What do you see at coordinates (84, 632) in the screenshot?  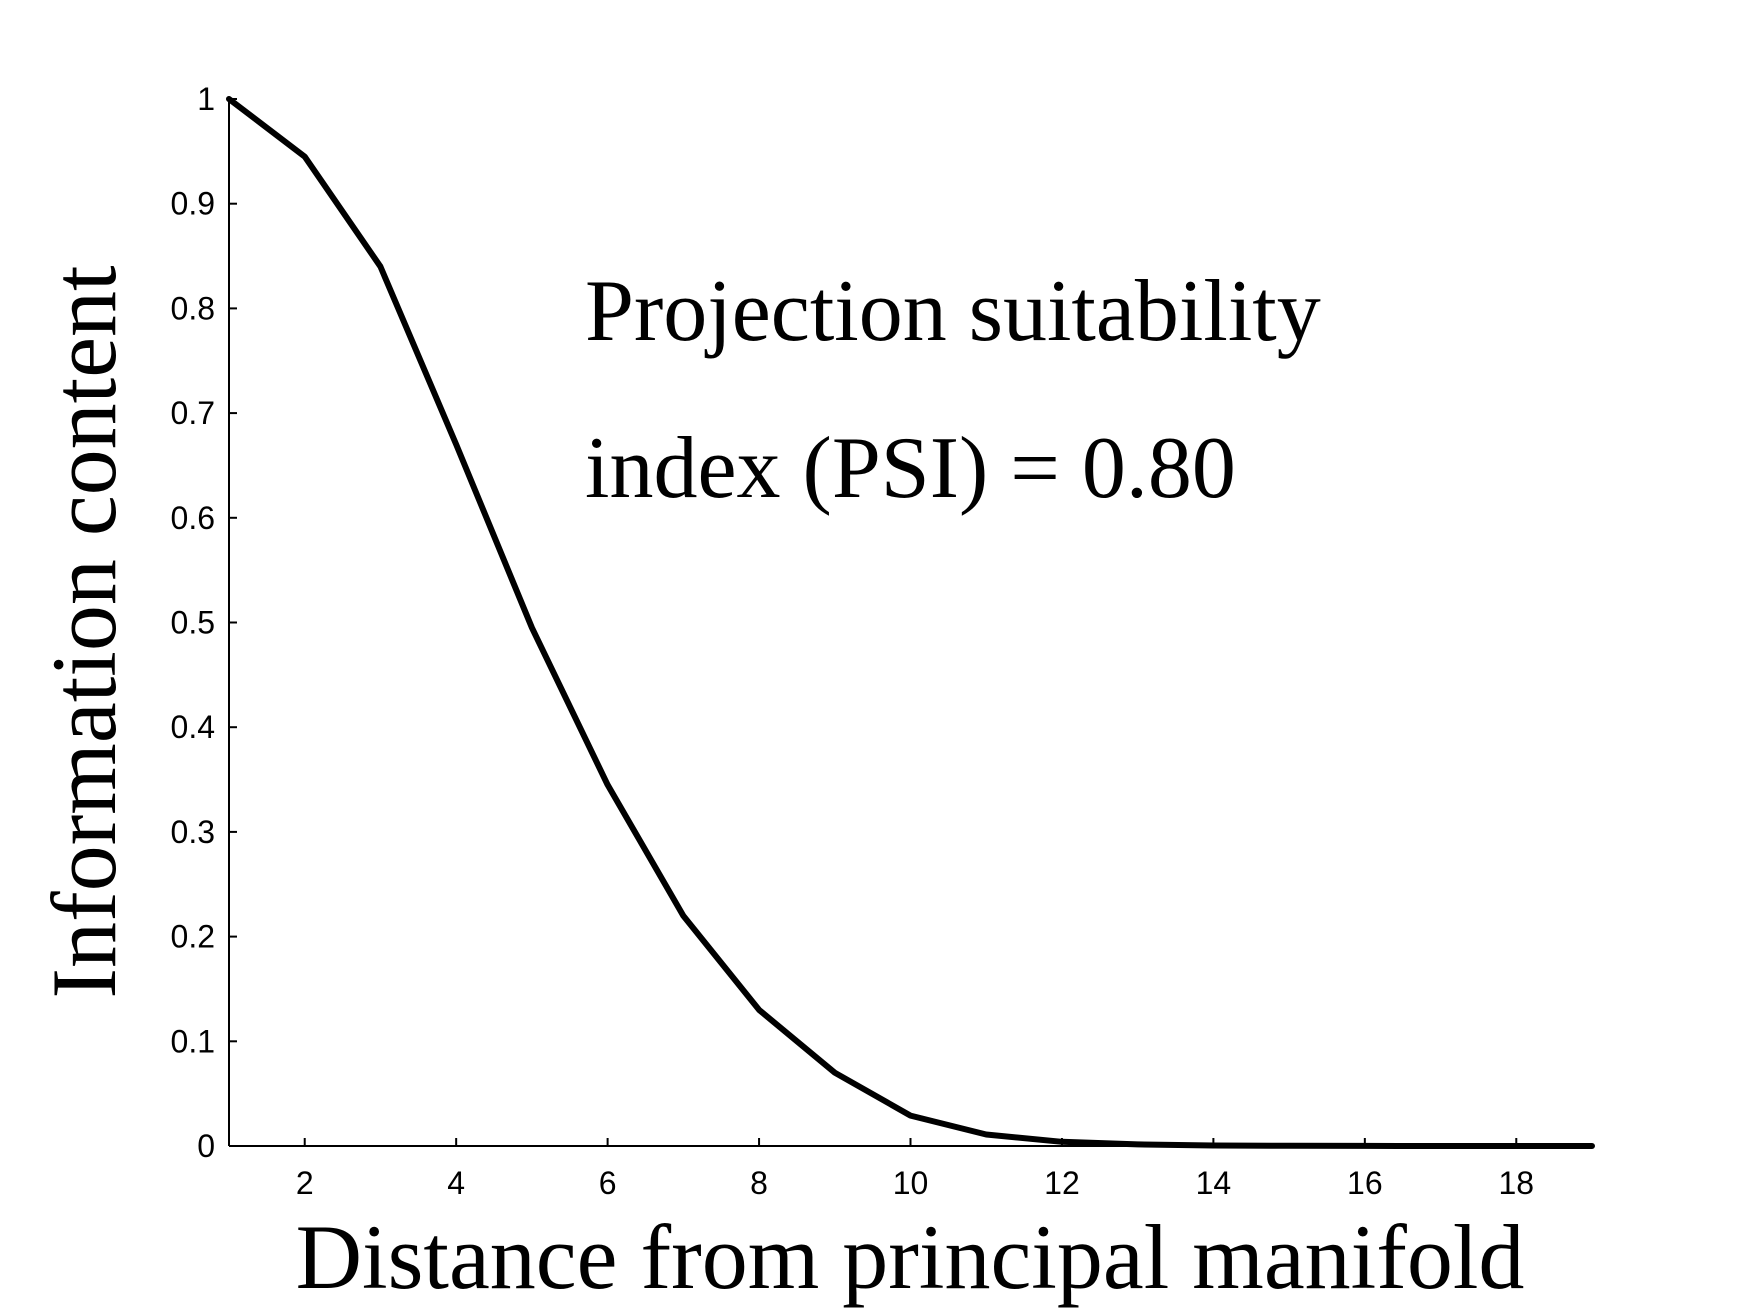 I see `y-axis-label: Information content` at bounding box center [84, 632].